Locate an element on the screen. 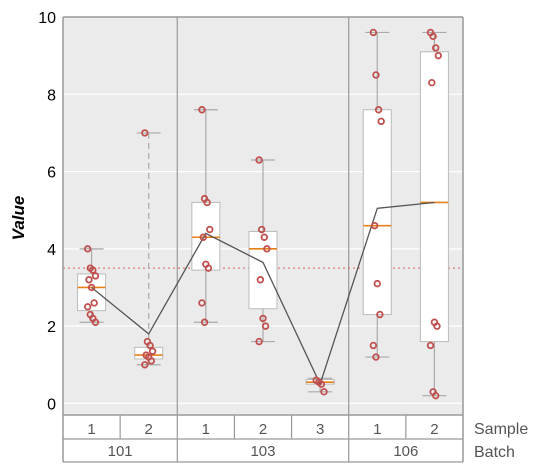 The width and height of the screenshot is (544, 472). y-tick-label: 8 is located at coordinates (51, 95).